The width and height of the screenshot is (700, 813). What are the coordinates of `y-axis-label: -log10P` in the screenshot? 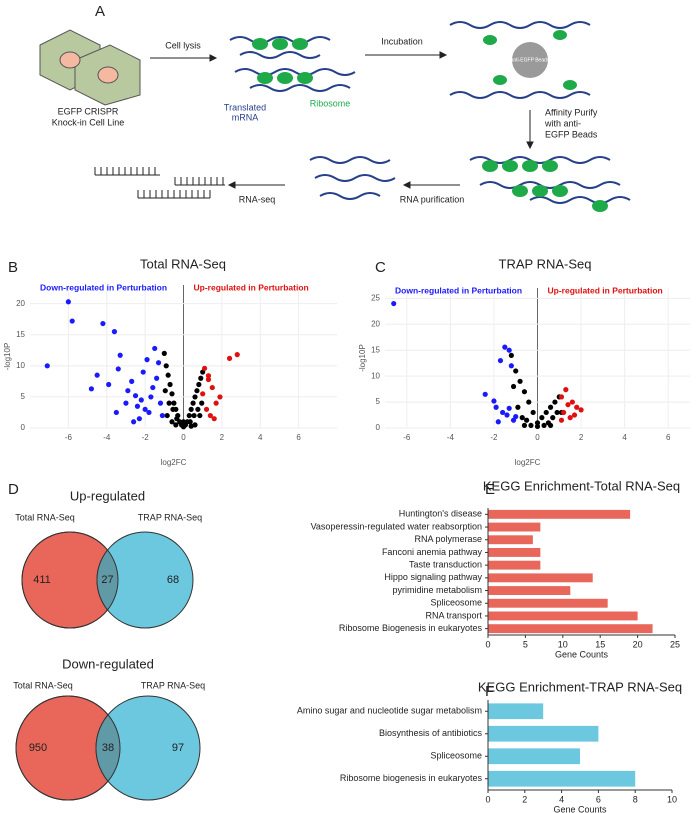 It's located at (362, 358).